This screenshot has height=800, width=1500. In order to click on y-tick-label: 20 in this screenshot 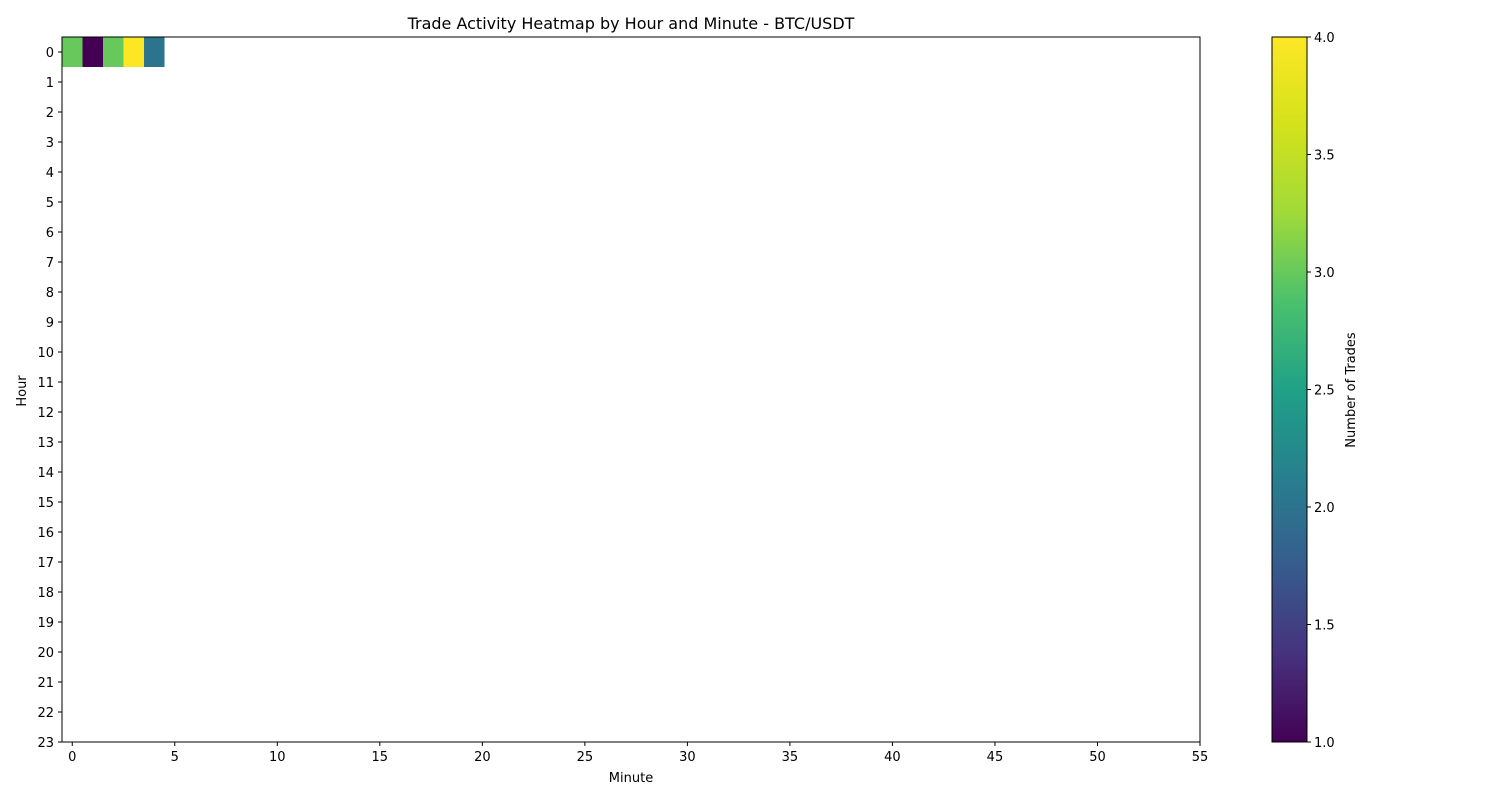, I will do `click(45, 653)`.